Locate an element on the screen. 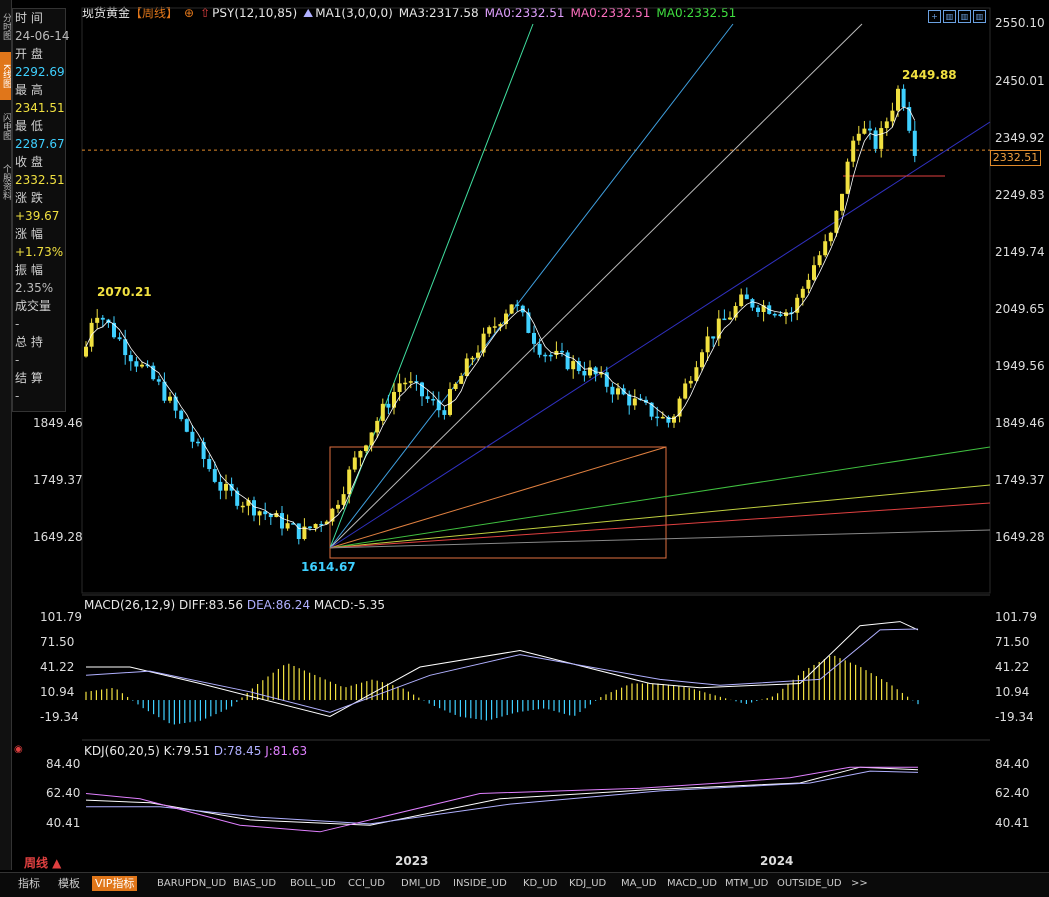  period-label: 【周线】 is located at coordinates (154, 13).